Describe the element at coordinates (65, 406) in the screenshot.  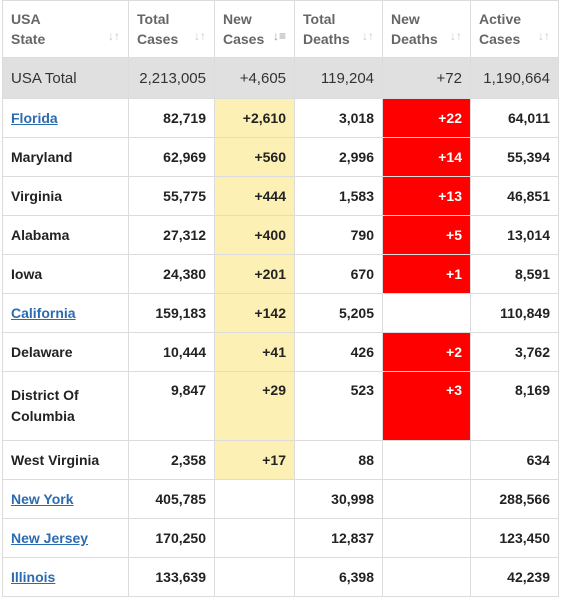
I see `state-cell: District Of Columbia` at that location.